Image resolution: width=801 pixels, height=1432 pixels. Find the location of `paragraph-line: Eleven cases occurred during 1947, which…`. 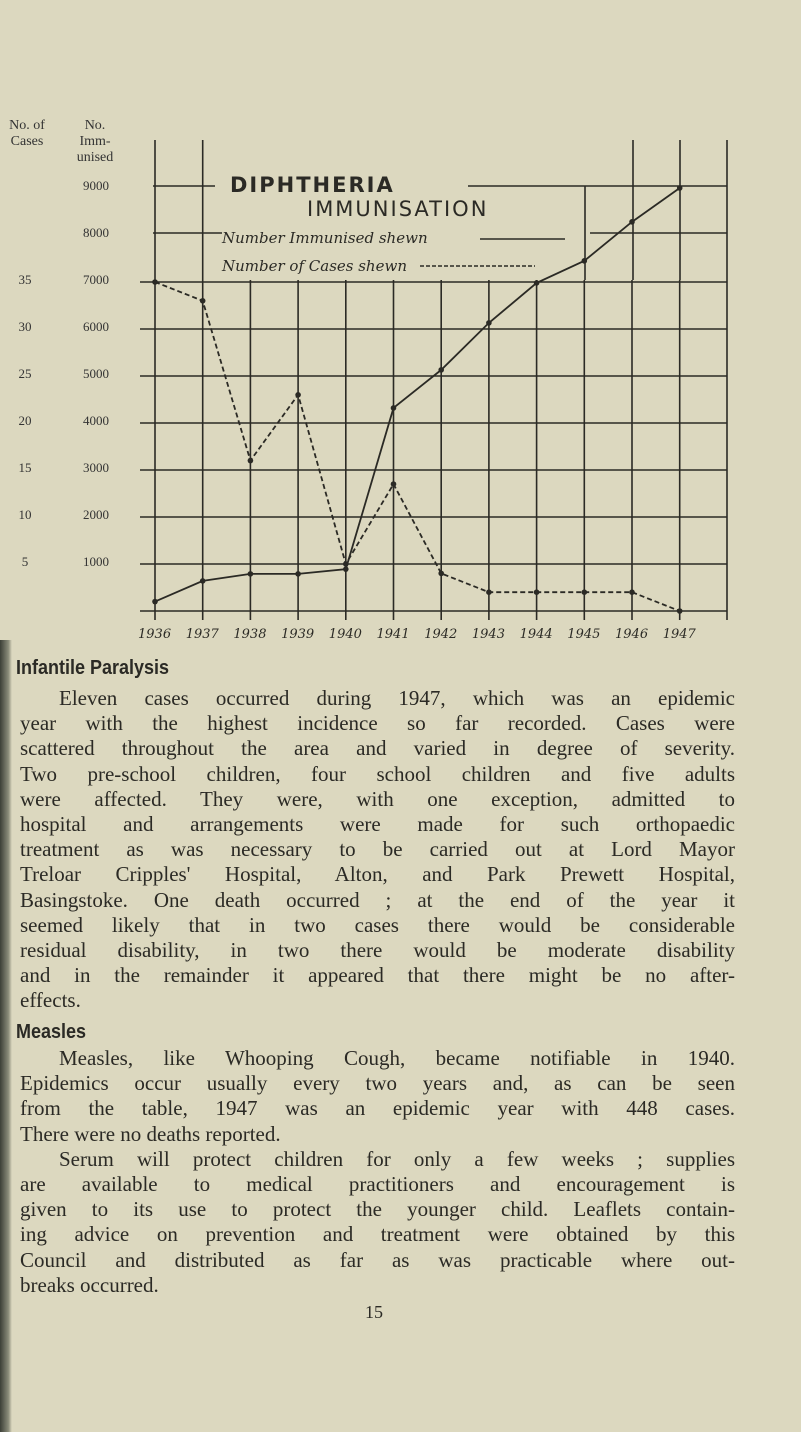

paragraph-line: Eleven cases occurred during 1947, which… is located at coordinates (397, 698).